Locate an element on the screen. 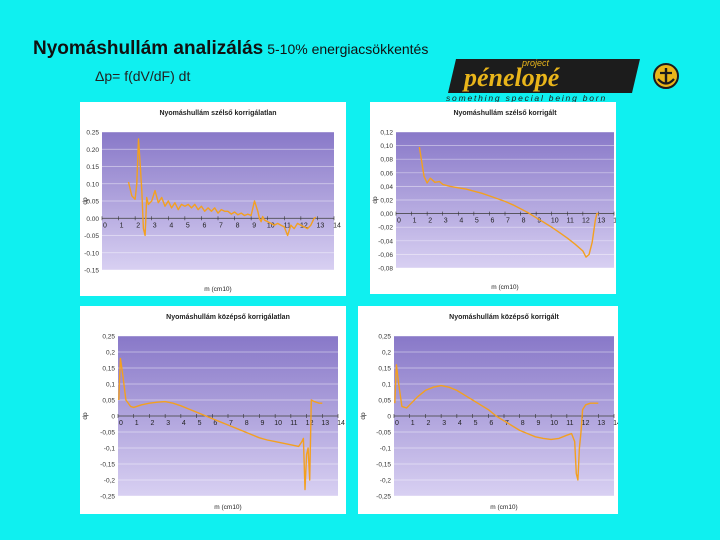  title-main: Nyomáshullám analizálás is located at coordinates (148, 48).